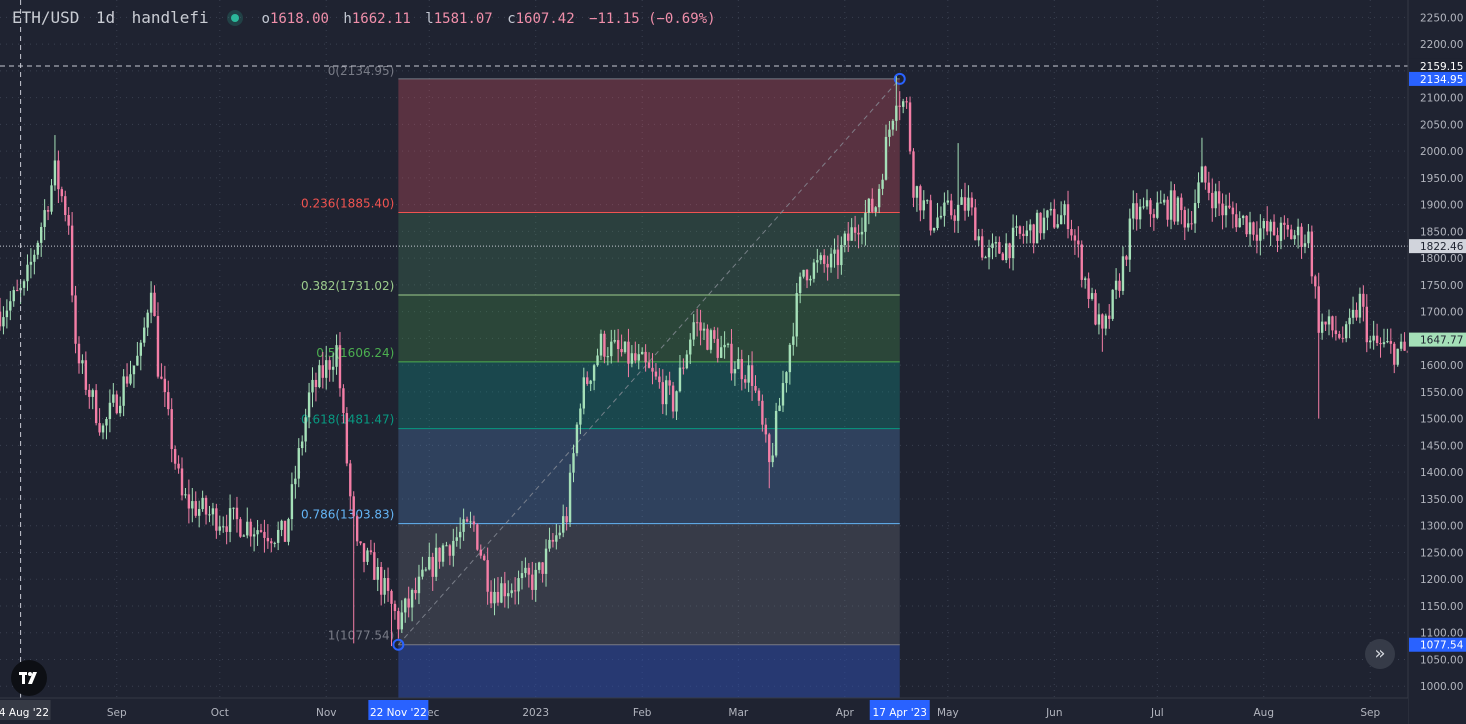 Image resolution: width=1466 pixels, height=724 pixels. Describe the element at coordinates (170, 17) in the screenshot. I see `author-label: handlefi` at that location.